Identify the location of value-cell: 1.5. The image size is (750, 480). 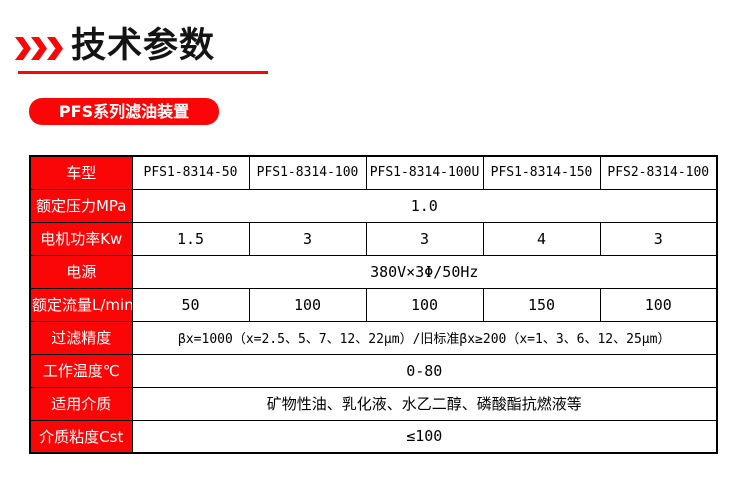
(190, 238).